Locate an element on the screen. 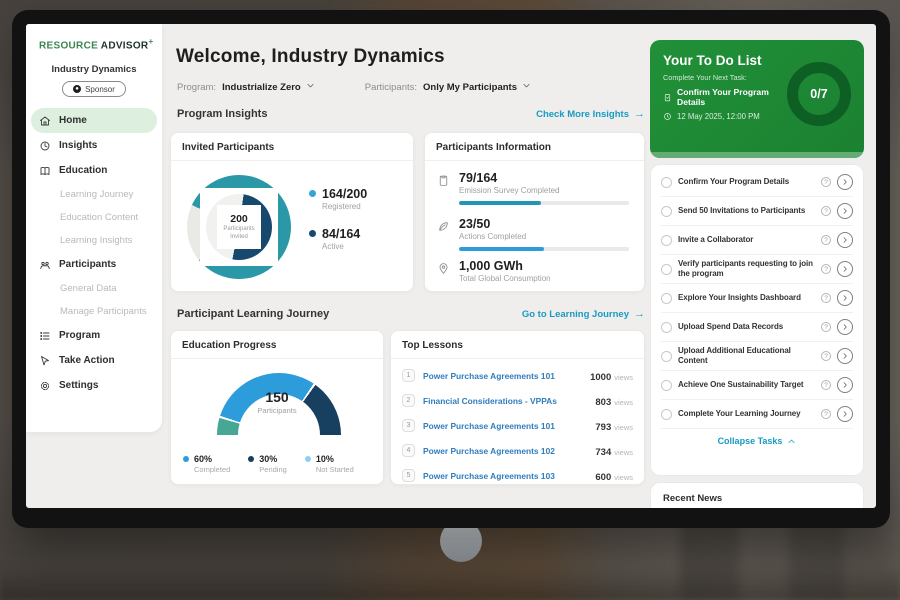 The image size is (900, 600). donut-center-value: 200 is located at coordinates (239, 219).